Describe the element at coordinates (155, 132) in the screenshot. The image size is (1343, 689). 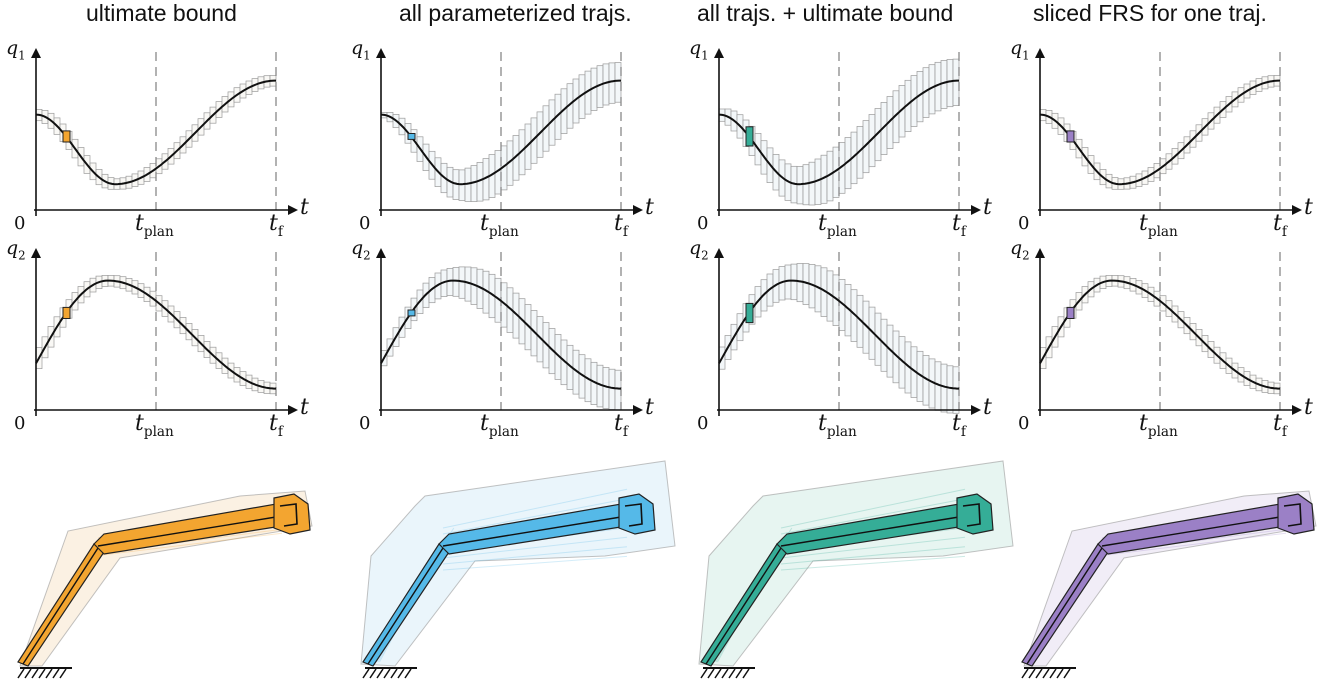
I see `q1-plot-1-trajectory` at that location.